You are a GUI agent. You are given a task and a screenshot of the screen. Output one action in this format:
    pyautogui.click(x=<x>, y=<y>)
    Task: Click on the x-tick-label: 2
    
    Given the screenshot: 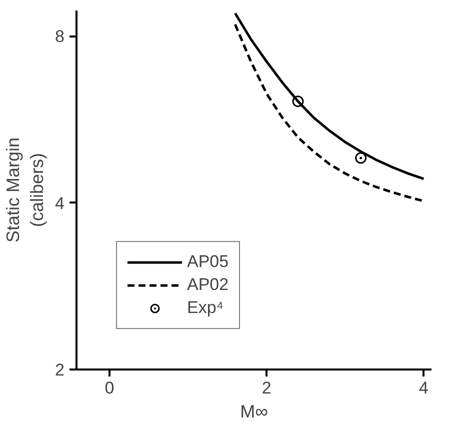 What is the action you would take?
    pyautogui.click(x=267, y=388)
    